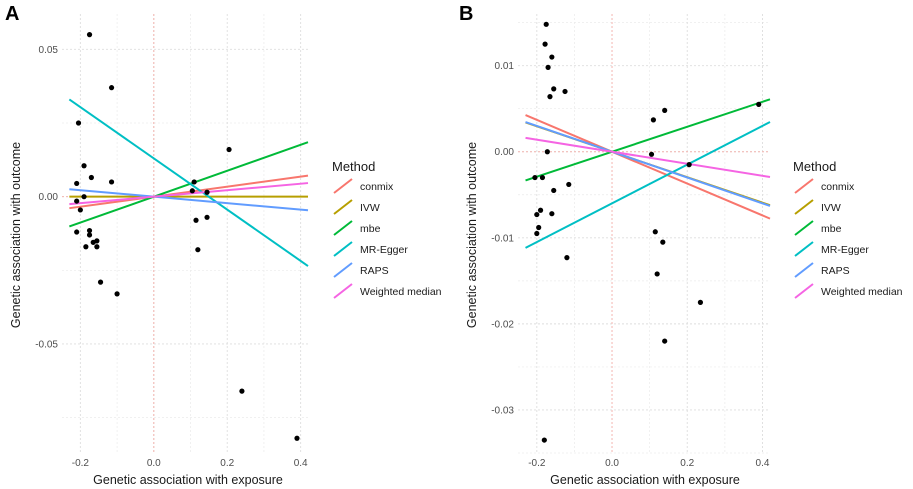 Image resolution: width=913 pixels, height=489 pixels. Describe the element at coordinates (343, 228) in the screenshot. I see `panel-a-legend-key-mbe` at that location.